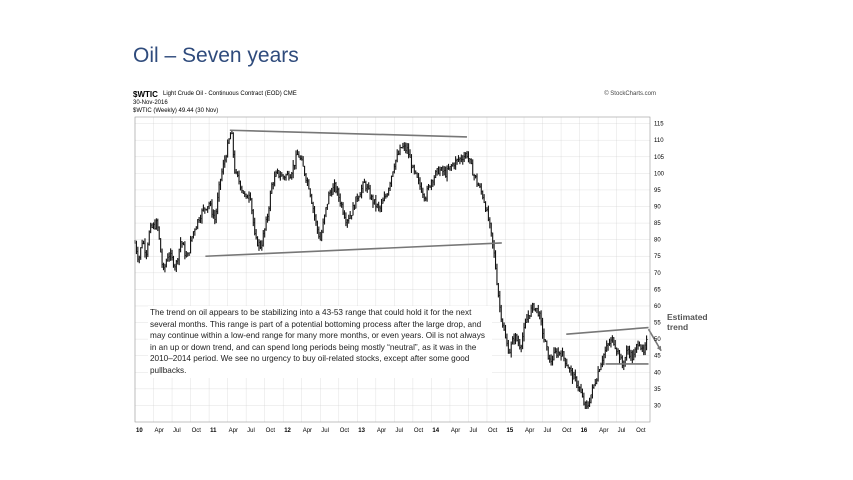 Image resolution: width=853 pixels, height=480 pixels. What do you see at coordinates (657, 390) in the screenshot?
I see `y-tick-label: 35` at bounding box center [657, 390].